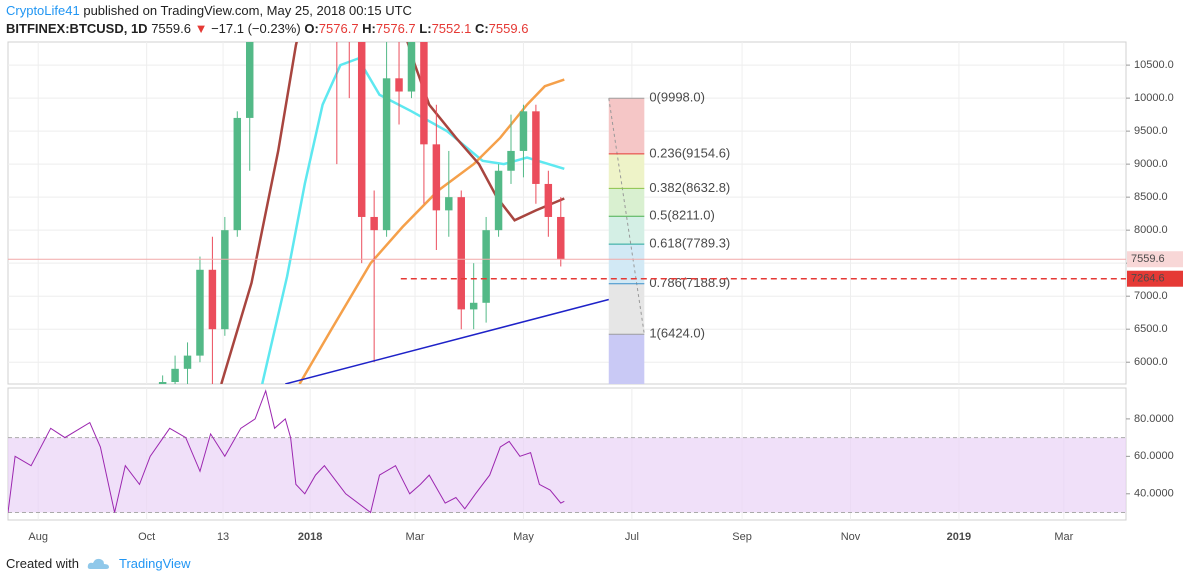  What do you see at coordinates (959, 537) in the screenshot?
I see `x-tick-label: 2019` at bounding box center [959, 537].